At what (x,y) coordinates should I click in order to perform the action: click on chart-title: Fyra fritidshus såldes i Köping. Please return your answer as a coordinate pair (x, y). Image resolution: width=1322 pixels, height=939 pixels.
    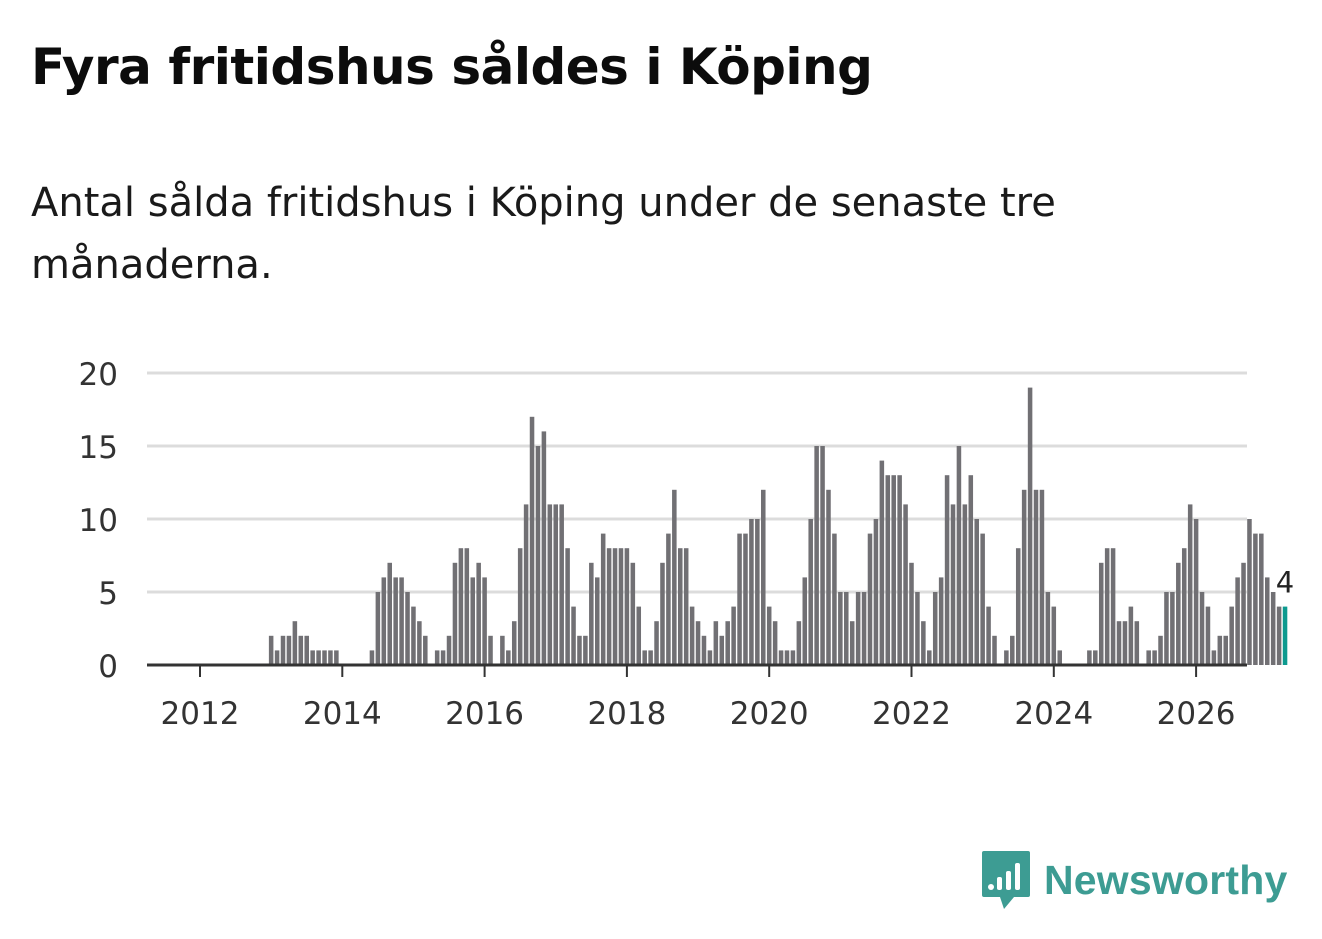
    Looking at the image, I should click on (452, 67).